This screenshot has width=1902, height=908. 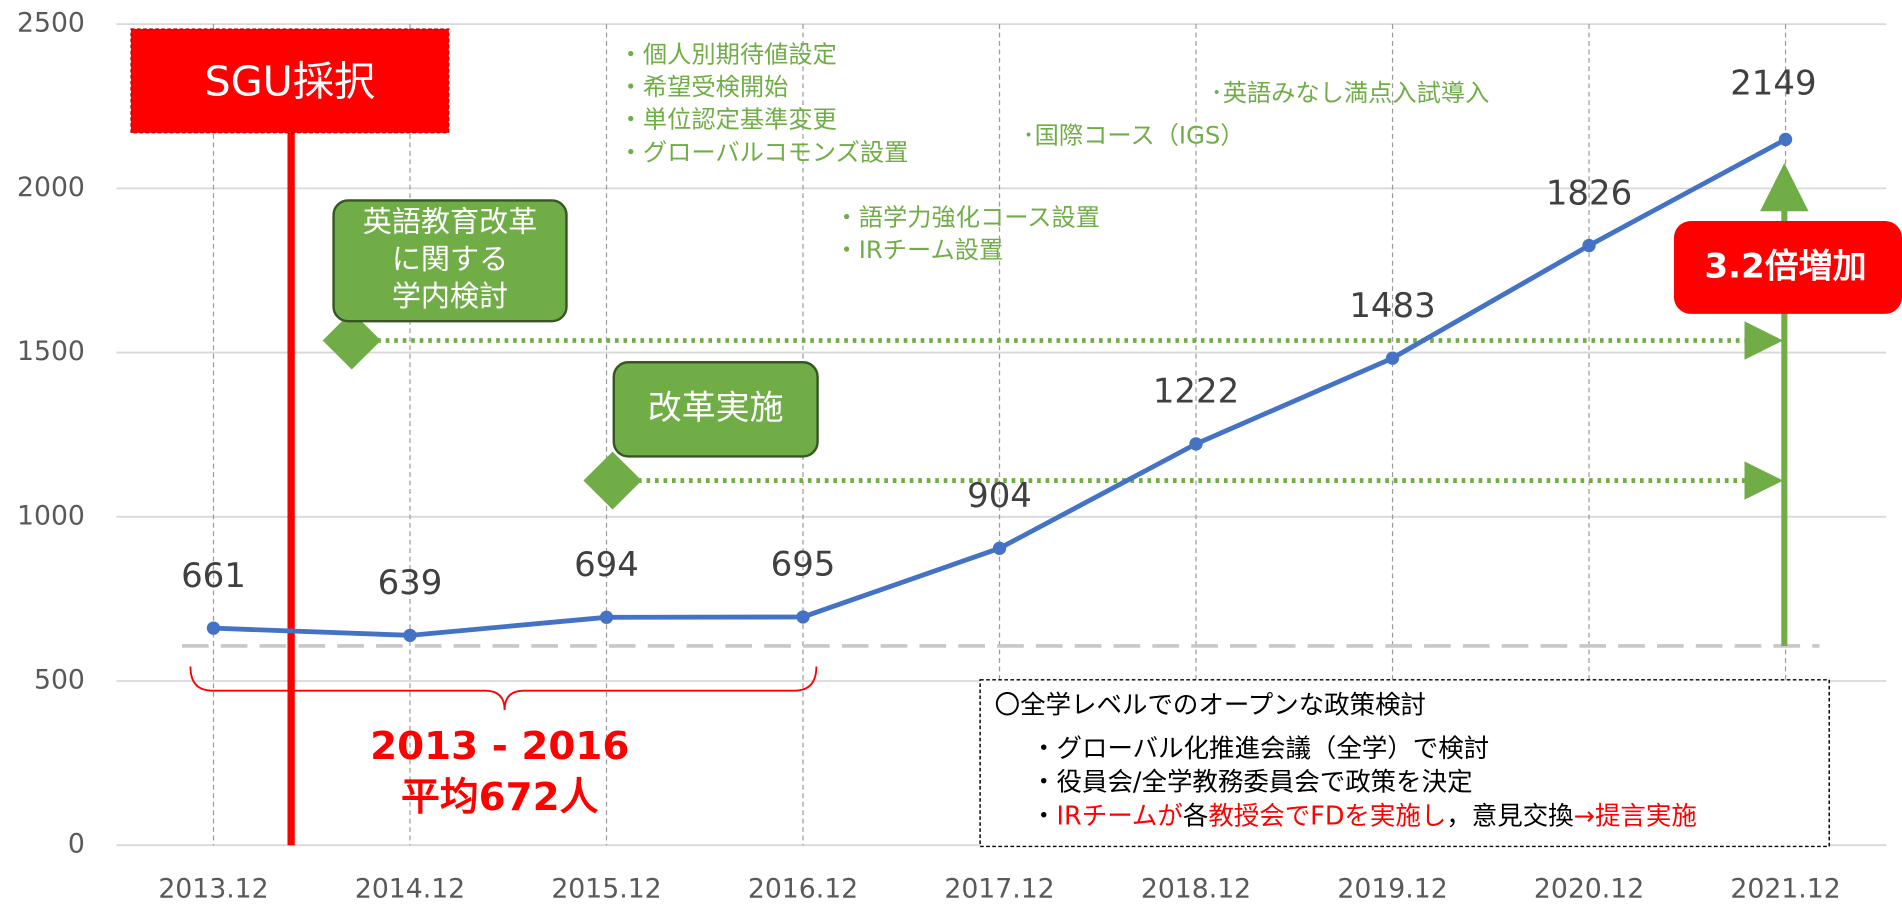 What do you see at coordinates (1251, 782) in the screenshot?
I see `policy-line: ・役員会/全学教務委員会で政策を決定` at bounding box center [1251, 782].